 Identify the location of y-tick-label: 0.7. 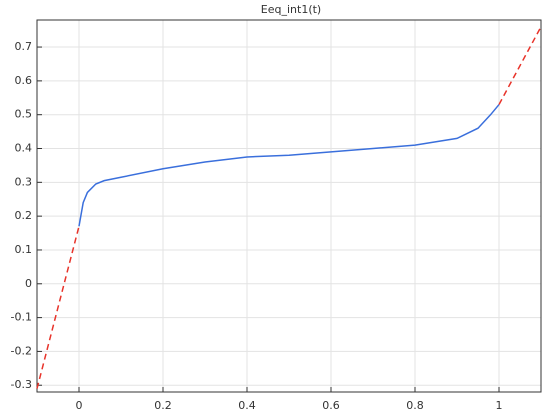
(24, 46).